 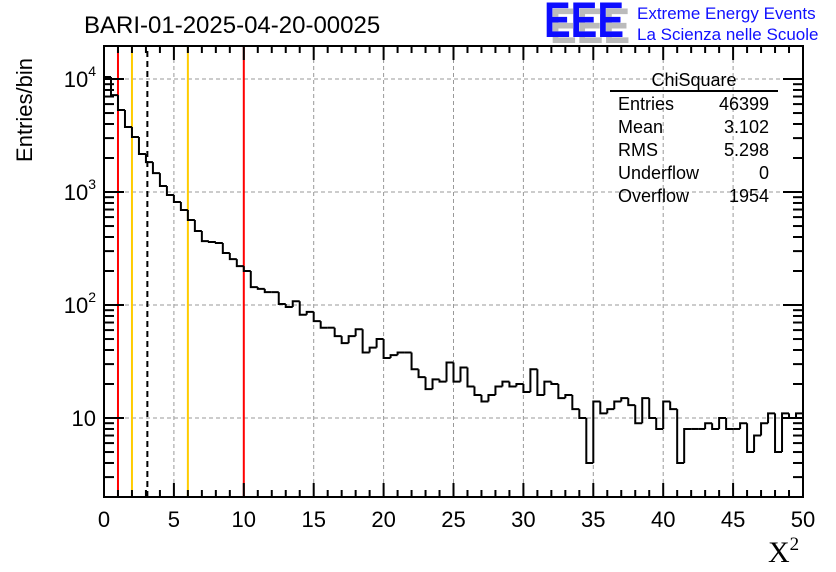 I want to click on y-tick-label: 10³, so click(x=80, y=190).